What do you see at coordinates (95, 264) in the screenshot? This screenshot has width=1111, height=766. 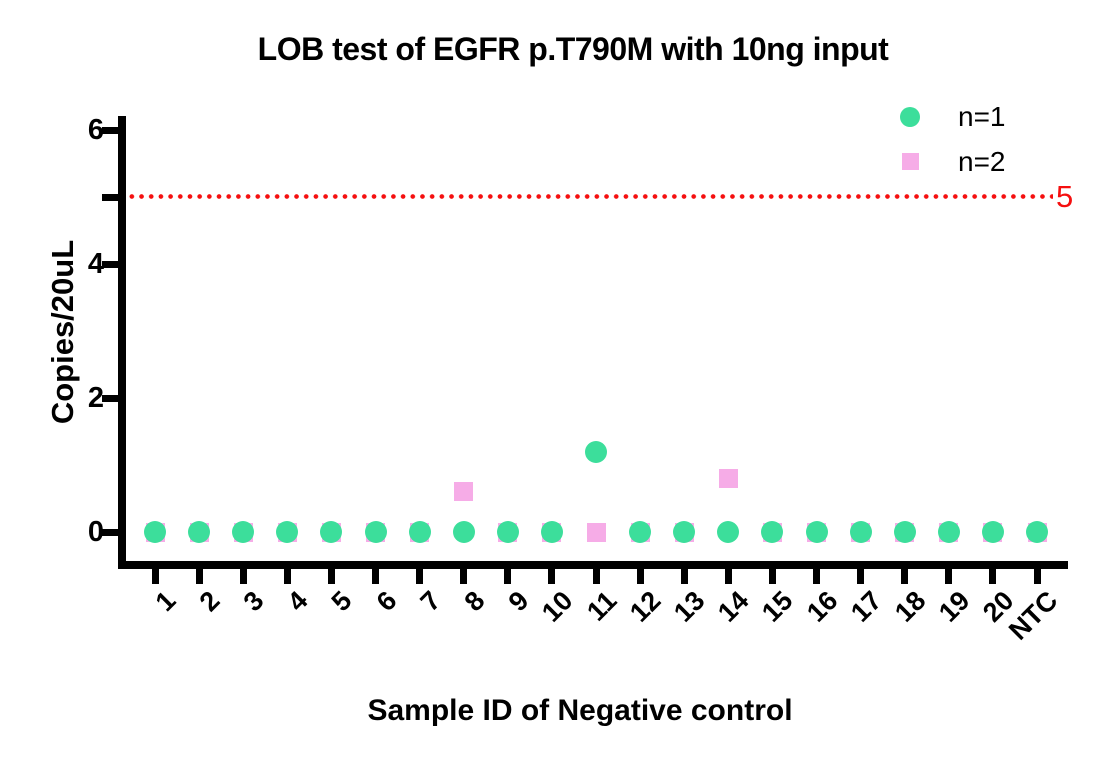 I see `y-tick-label: 4` at bounding box center [95, 264].